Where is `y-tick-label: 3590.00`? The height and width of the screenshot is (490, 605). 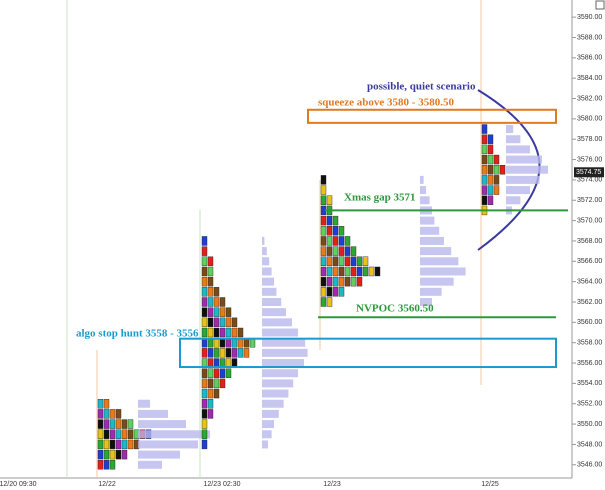
y-tick-label: 3590.00 is located at coordinates (589, 17).